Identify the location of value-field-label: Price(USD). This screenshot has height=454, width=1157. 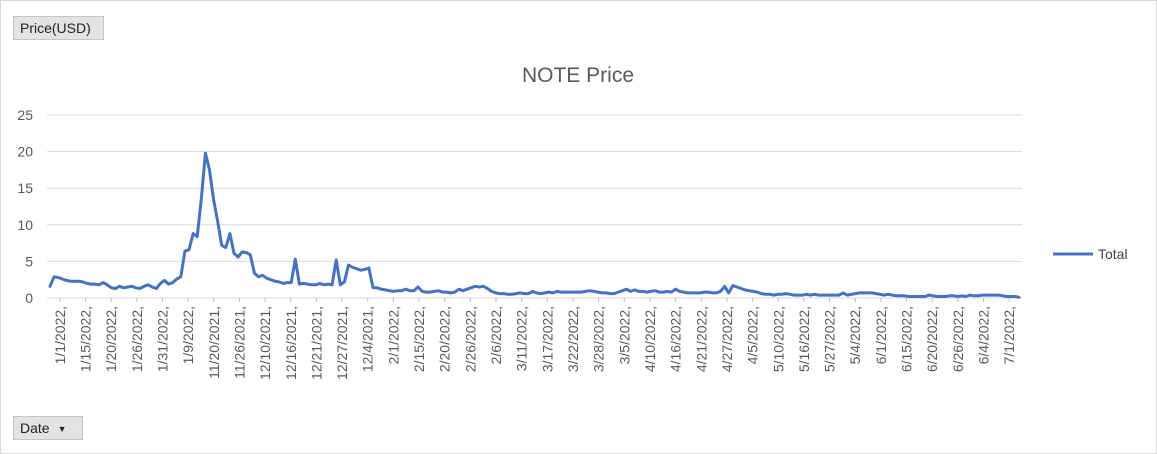
(55, 28).